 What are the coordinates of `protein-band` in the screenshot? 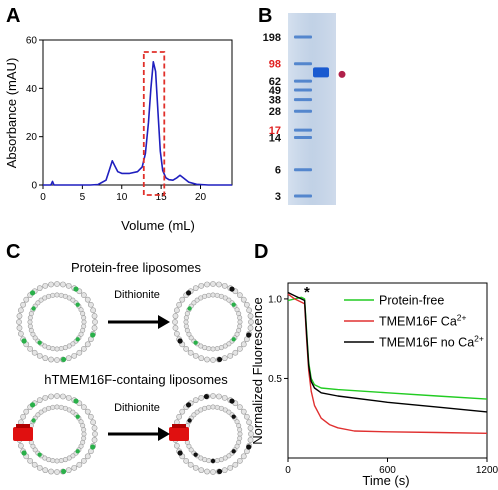 It's located at (321, 72).